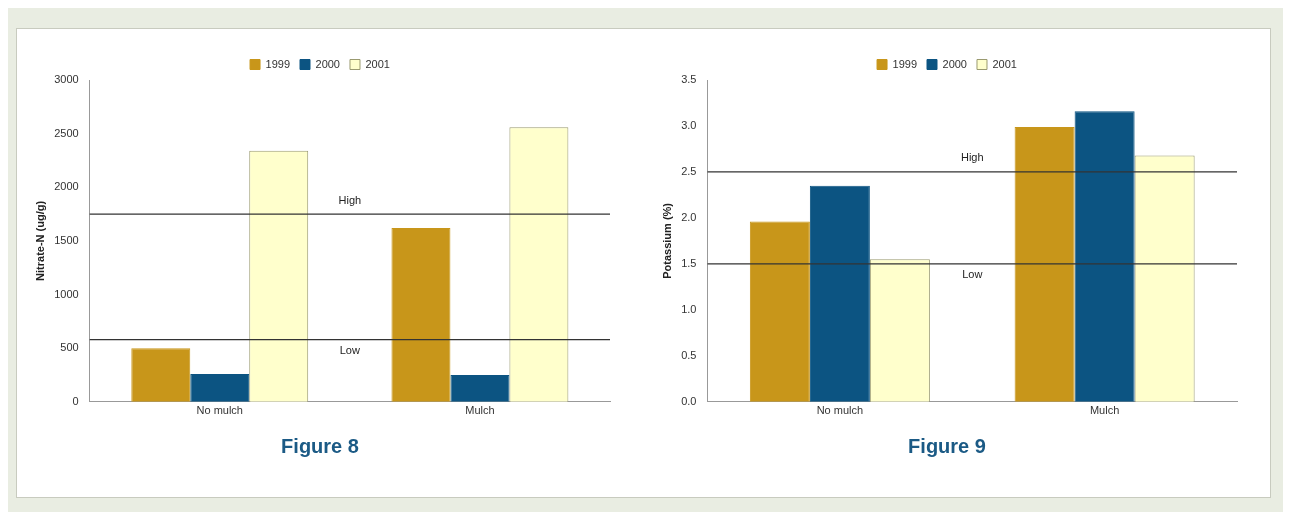 This screenshot has height=520, width=1291. What do you see at coordinates (66, 293) in the screenshot?
I see `y-tick-label: 1000` at bounding box center [66, 293].